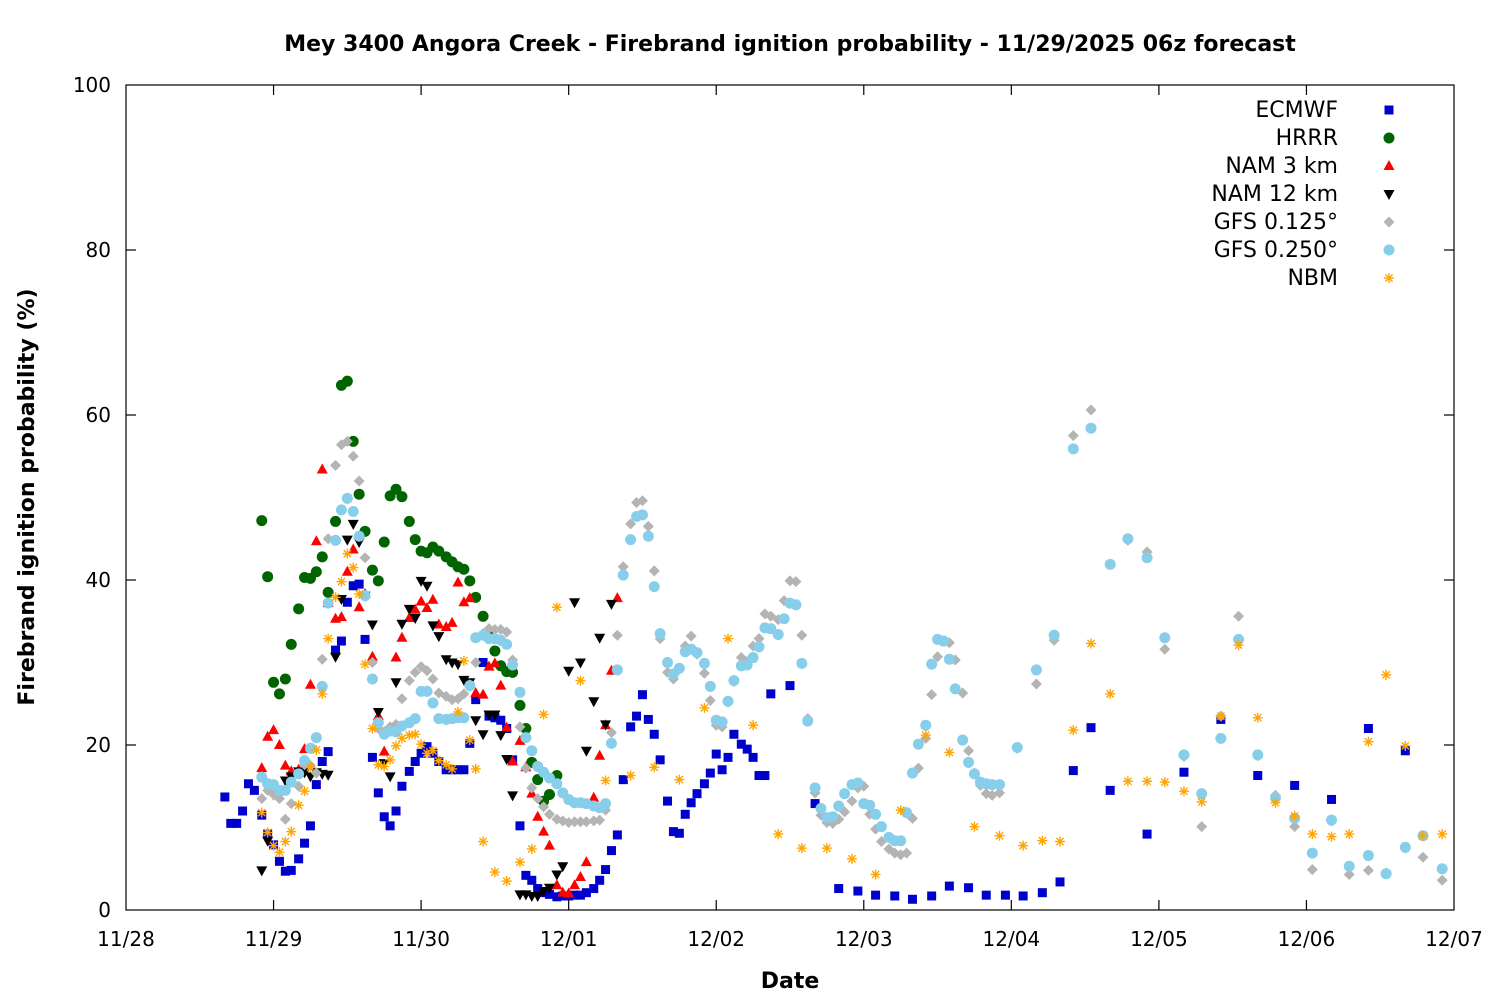 The image size is (1500, 1000). I want to click on legend-label-gfs-0-125: GFS 0.125°, so click(1276, 222).